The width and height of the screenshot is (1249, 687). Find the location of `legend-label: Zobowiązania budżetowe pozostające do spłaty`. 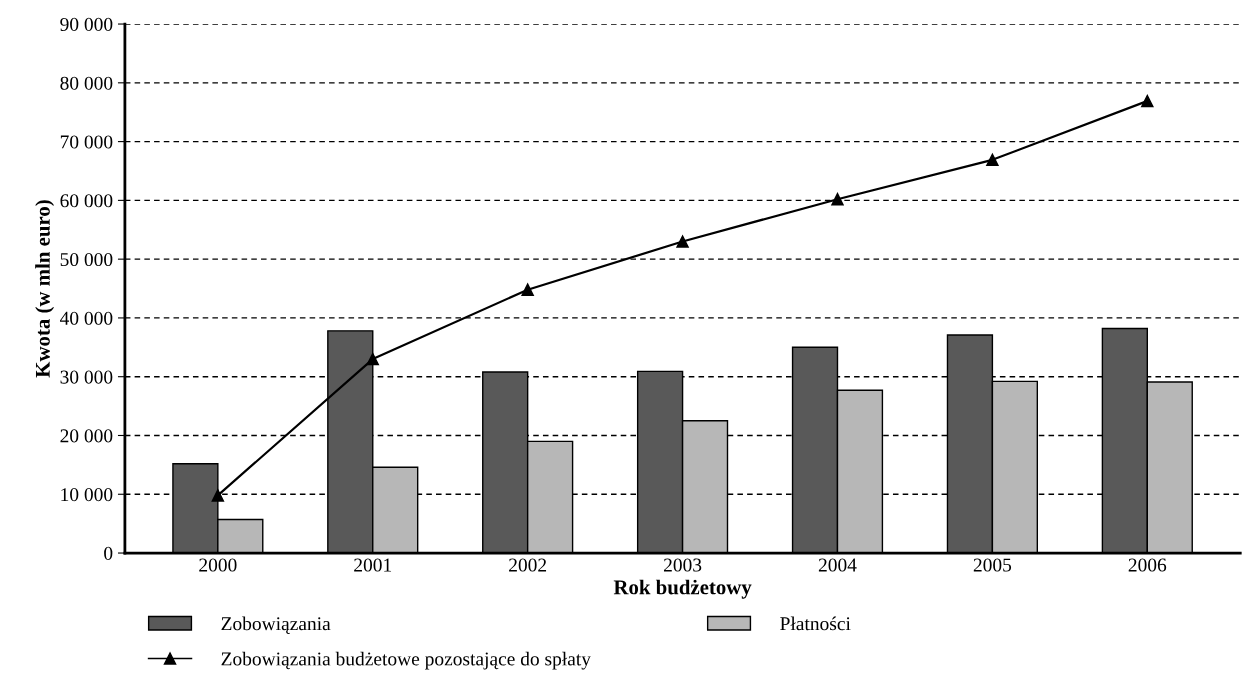

legend-label: Zobowiązania budżetowe pozostające do spłaty is located at coordinates (406, 660).